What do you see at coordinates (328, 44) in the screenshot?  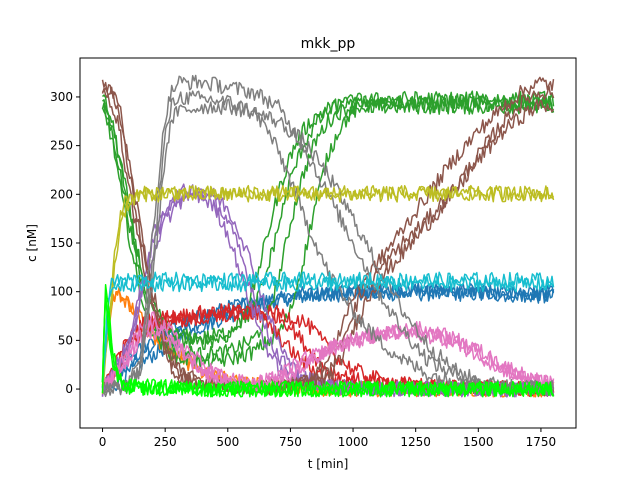 I see `chart-title: mkk_pp` at bounding box center [328, 44].